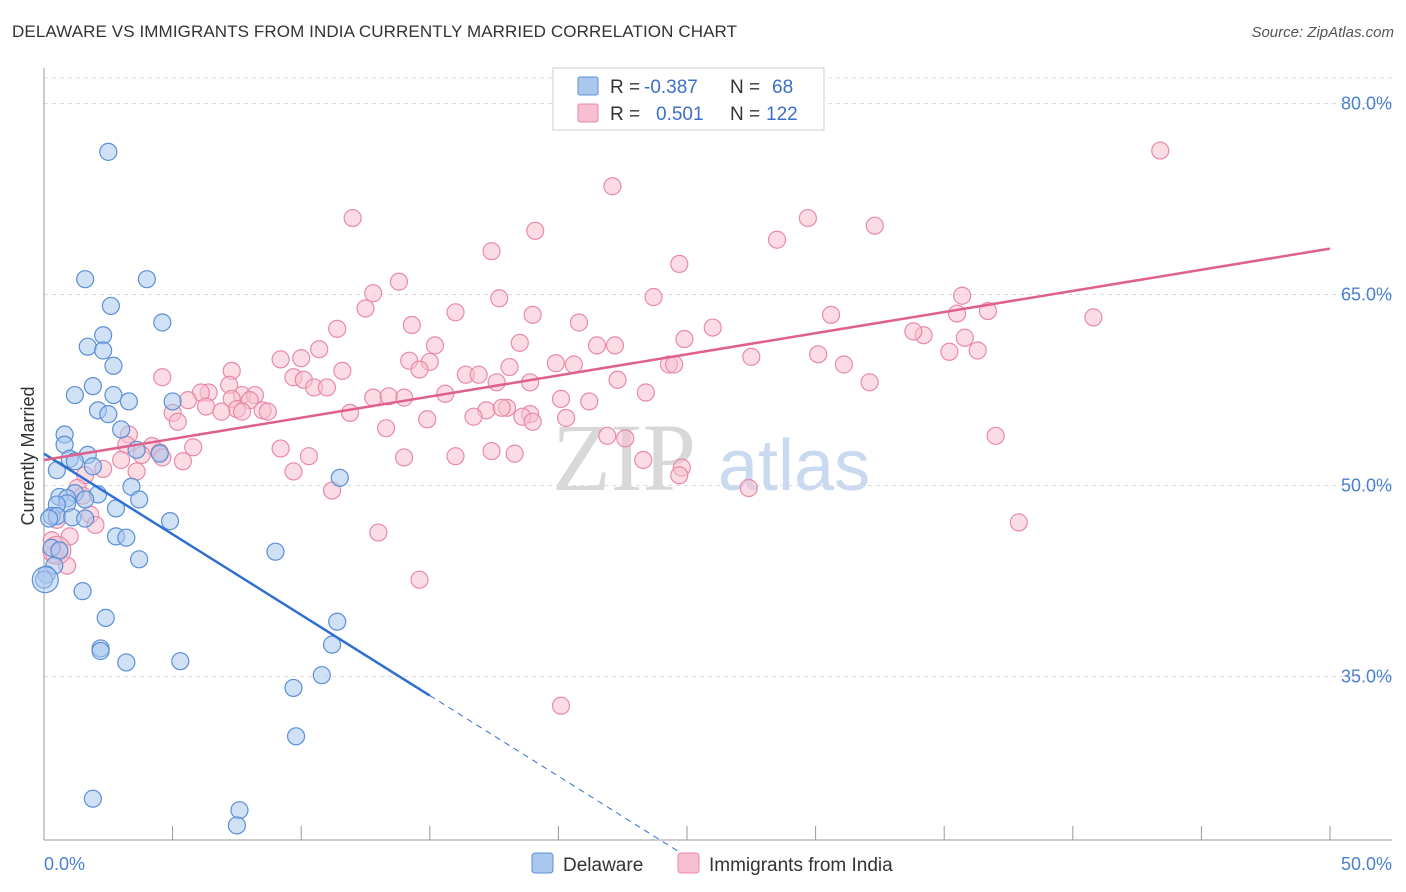  Describe the element at coordinates (603, 865) in the screenshot. I see `bottom-legend-delaware-label: Delaware` at that location.